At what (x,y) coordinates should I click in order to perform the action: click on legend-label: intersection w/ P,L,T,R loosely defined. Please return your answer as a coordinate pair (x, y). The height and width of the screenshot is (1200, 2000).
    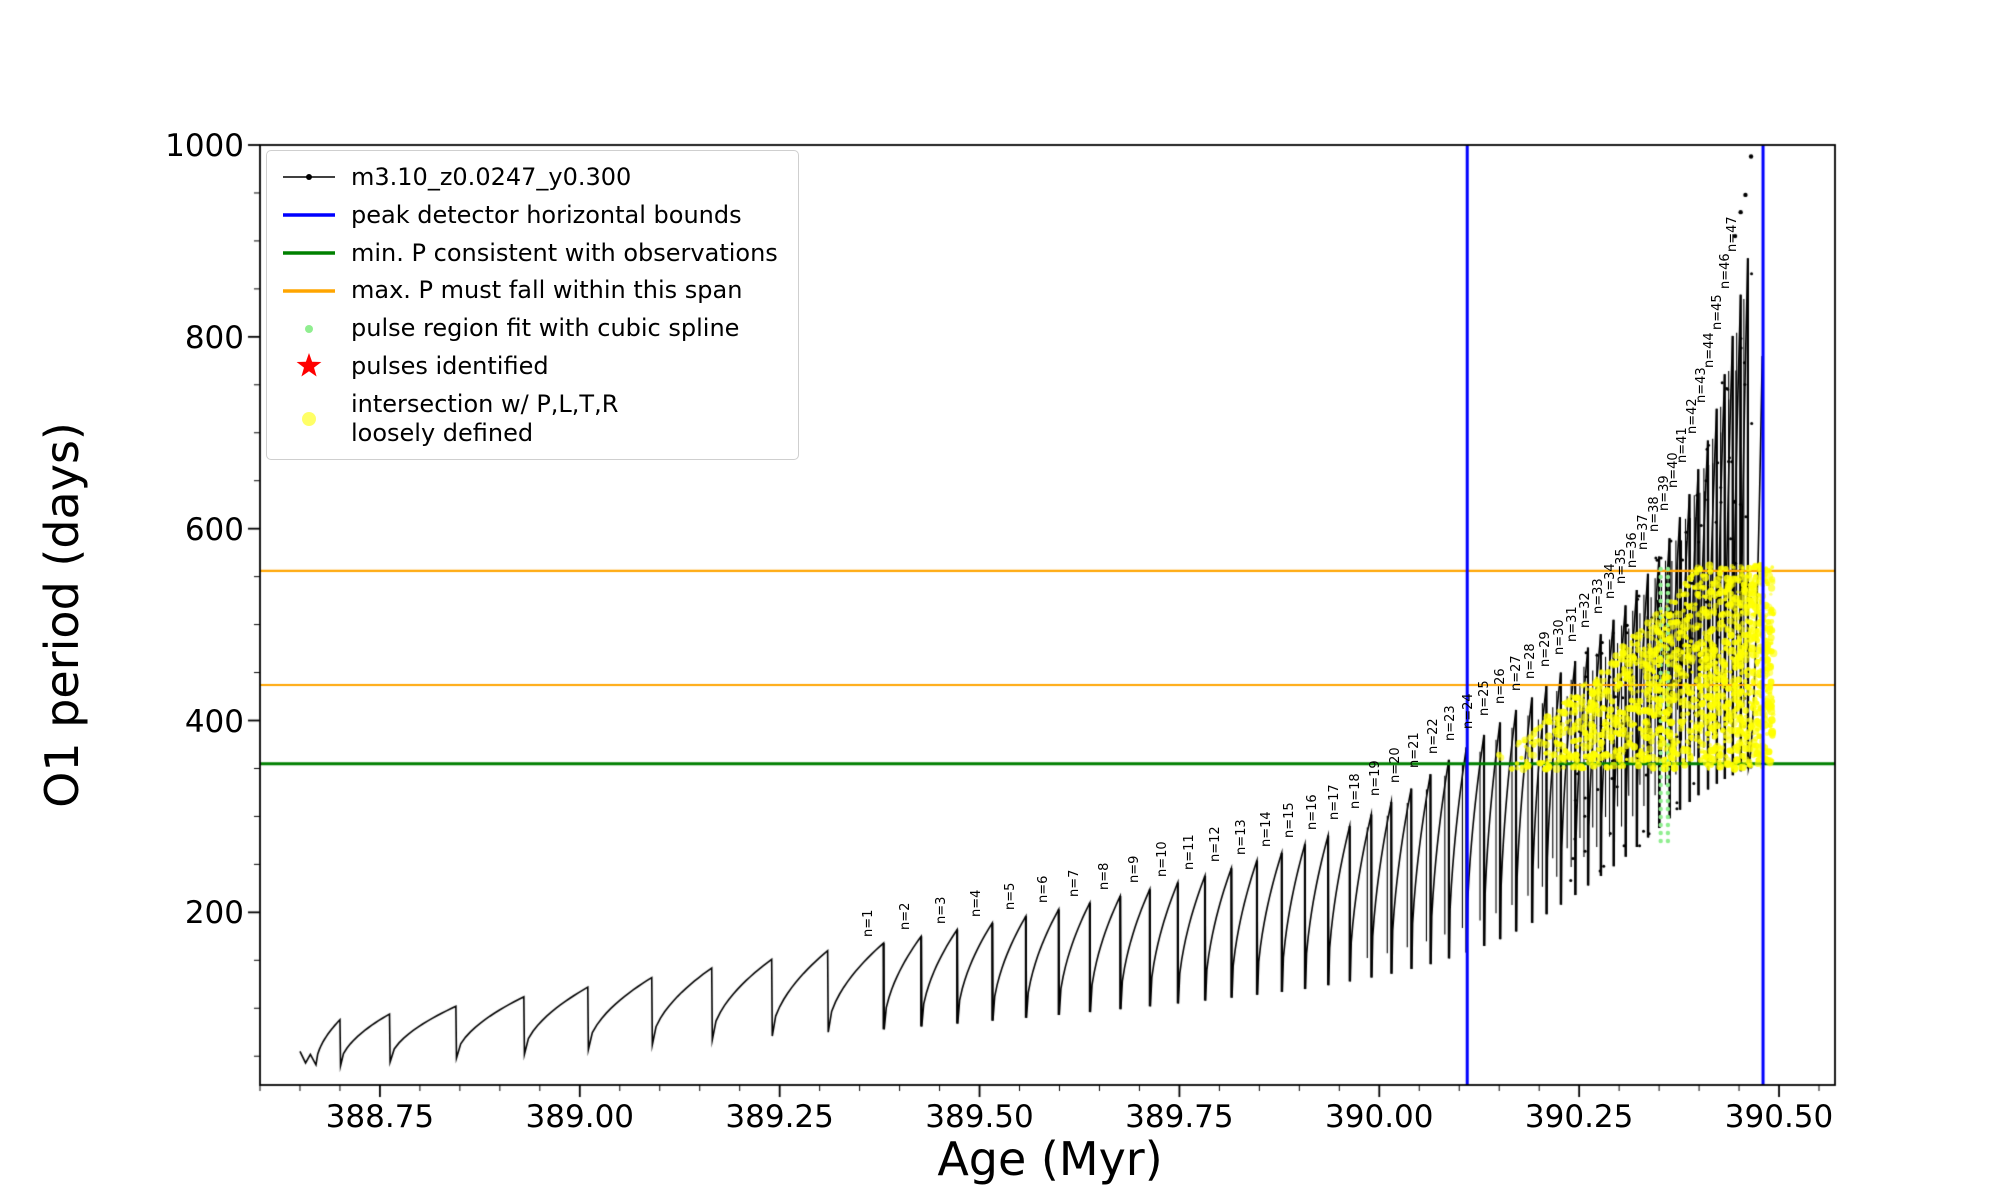
    Looking at the image, I should click on (485, 418).